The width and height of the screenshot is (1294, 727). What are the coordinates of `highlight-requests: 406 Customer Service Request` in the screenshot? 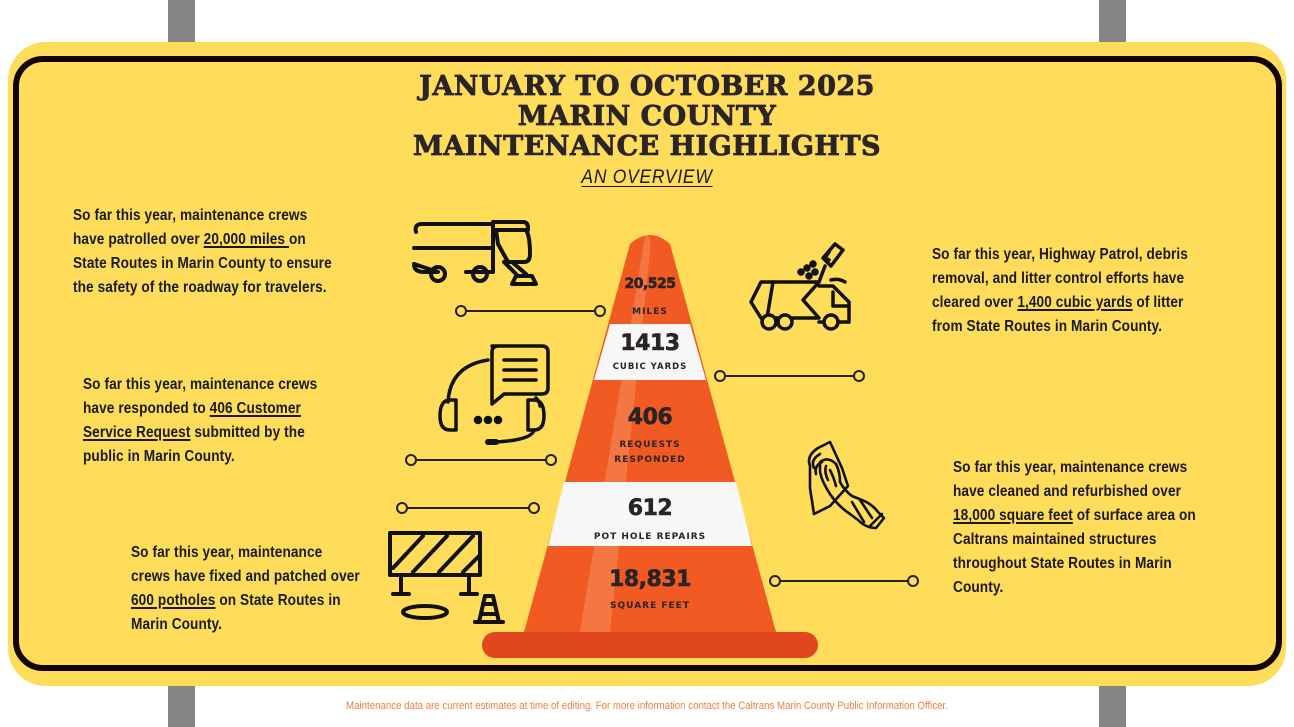 It's located at (192, 420).